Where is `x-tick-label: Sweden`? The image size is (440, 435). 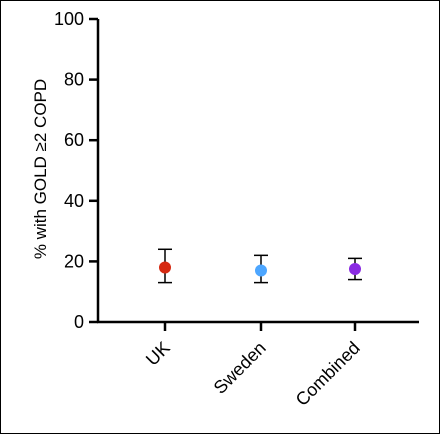 x-tick-label: Sweden is located at coordinates (240, 368).